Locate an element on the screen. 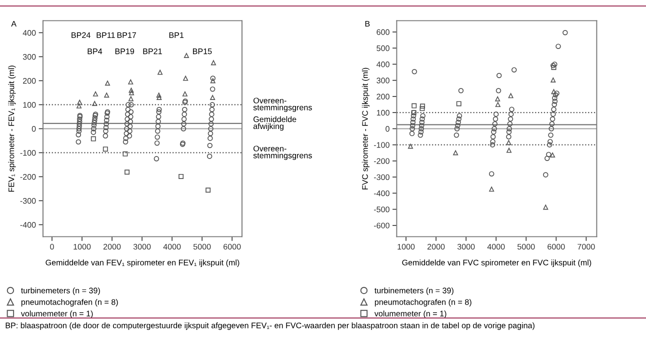 This screenshot has height=339, width=646. annotation: BP1 is located at coordinates (176, 35).